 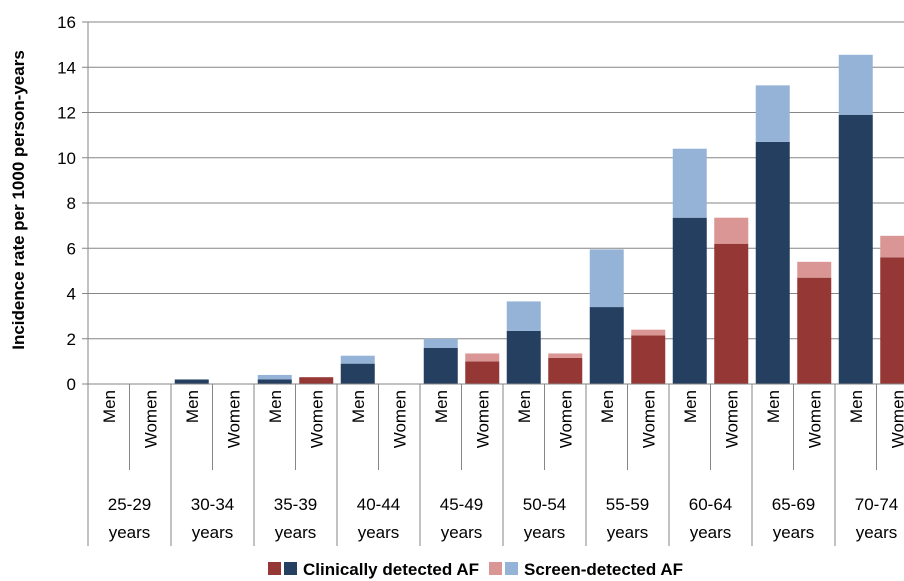 What do you see at coordinates (295, 504) in the screenshot?
I see `group-label-range: 35-39` at bounding box center [295, 504].